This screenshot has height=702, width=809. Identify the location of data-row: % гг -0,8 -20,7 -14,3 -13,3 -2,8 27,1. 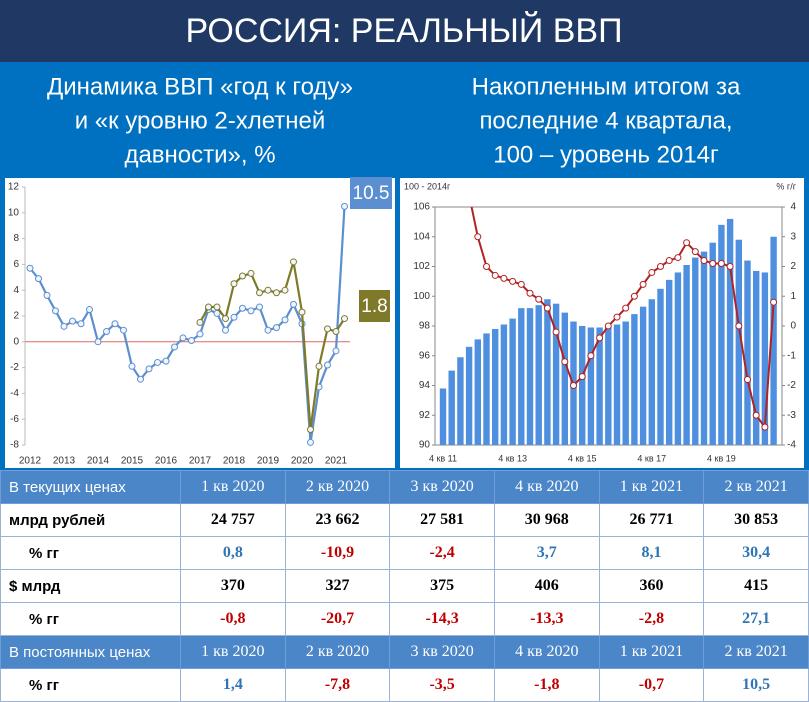
(404, 619).